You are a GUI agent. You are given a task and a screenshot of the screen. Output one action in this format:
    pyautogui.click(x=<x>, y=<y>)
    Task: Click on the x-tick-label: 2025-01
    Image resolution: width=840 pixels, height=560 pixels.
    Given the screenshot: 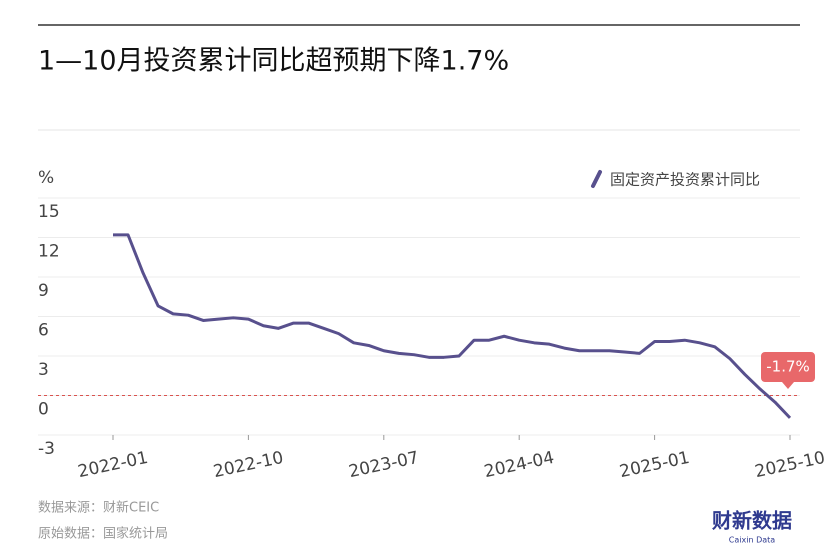 What is the action you would take?
    pyautogui.click(x=655, y=465)
    